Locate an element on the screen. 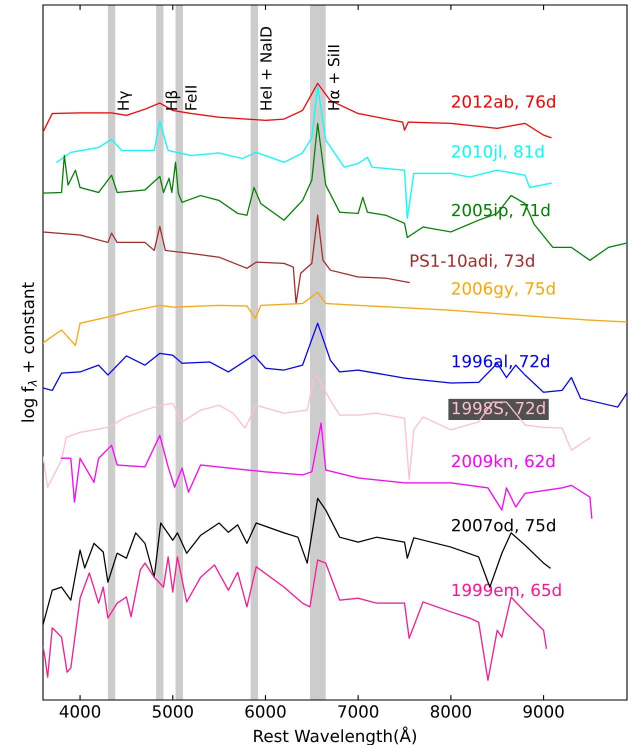 The image size is (638, 745). x-tick-label: 4000 is located at coordinates (80, 711).